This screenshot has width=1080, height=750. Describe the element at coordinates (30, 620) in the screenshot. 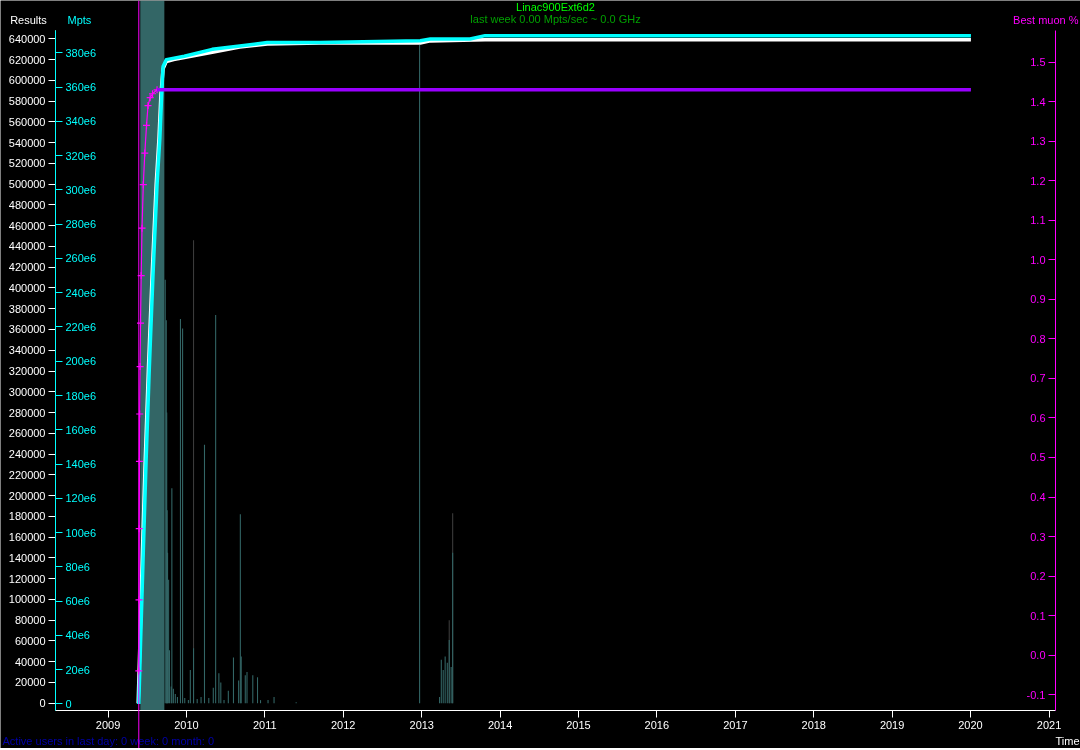

I see `y-tick-label: 80000` at that location.